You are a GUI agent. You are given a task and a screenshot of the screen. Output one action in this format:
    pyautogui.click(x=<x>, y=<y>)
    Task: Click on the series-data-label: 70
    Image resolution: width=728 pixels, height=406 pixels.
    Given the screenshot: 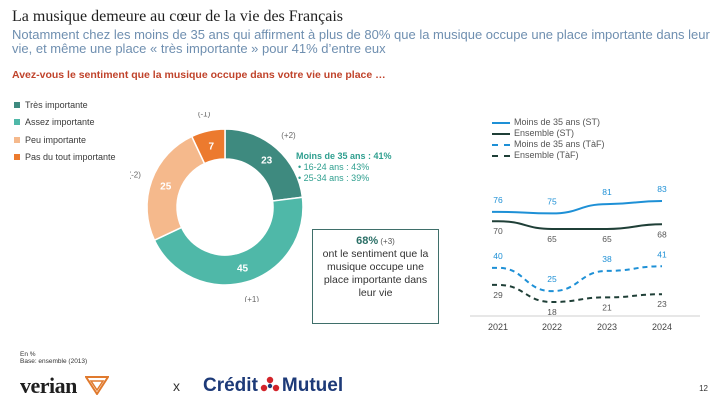 What is the action you would take?
    pyautogui.click(x=498, y=231)
    